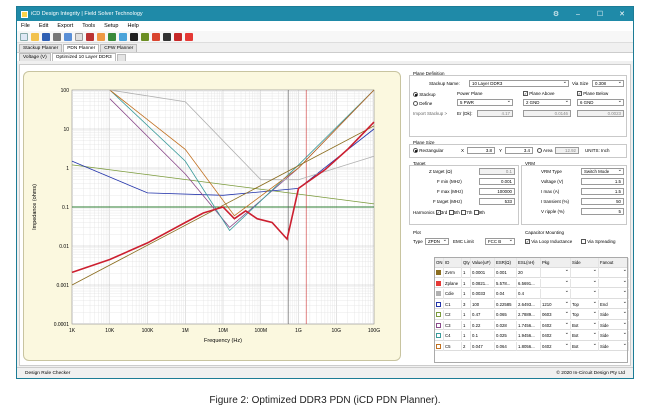 The height and width of the screenshot is (417, 650). What do you see at coordinates (43, 26) in the screenshot?
I see `menu-edit: Edit` at bounding box center [43, 26].